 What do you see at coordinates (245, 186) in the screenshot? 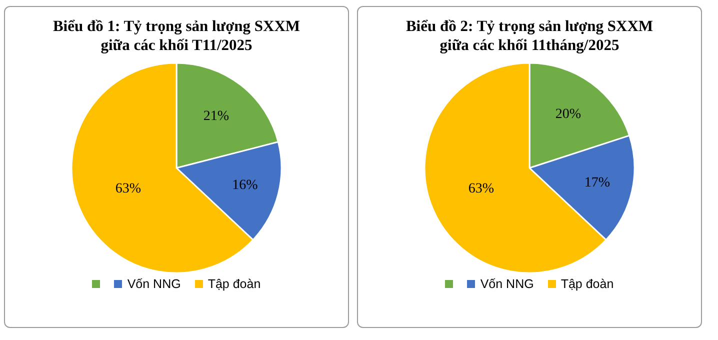
I see `data-label: 16%` at bounding box center [245, 186].